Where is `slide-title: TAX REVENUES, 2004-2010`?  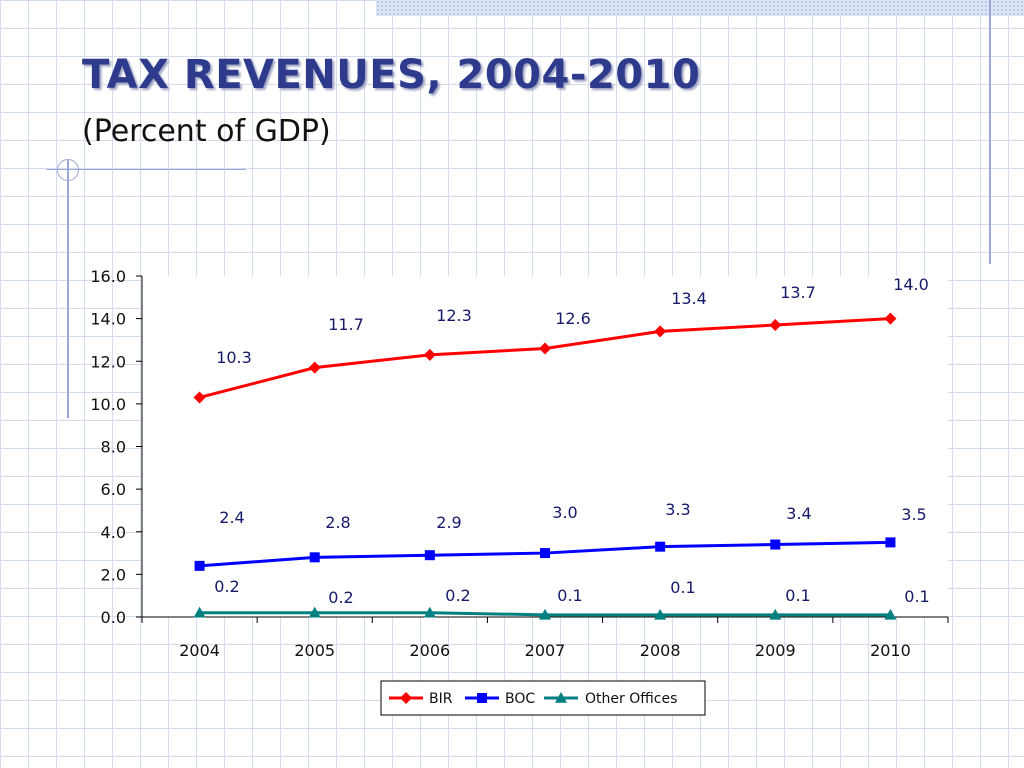
slide-title: TAX REVENUES, 2004-2010 is located at coordinates (391, 75).